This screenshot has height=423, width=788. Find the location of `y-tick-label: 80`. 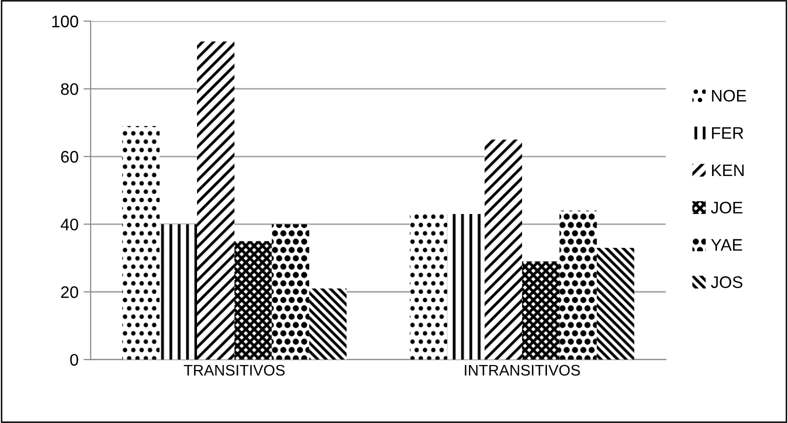

y-tick-label: 80 is located at coordinates (69, 89).